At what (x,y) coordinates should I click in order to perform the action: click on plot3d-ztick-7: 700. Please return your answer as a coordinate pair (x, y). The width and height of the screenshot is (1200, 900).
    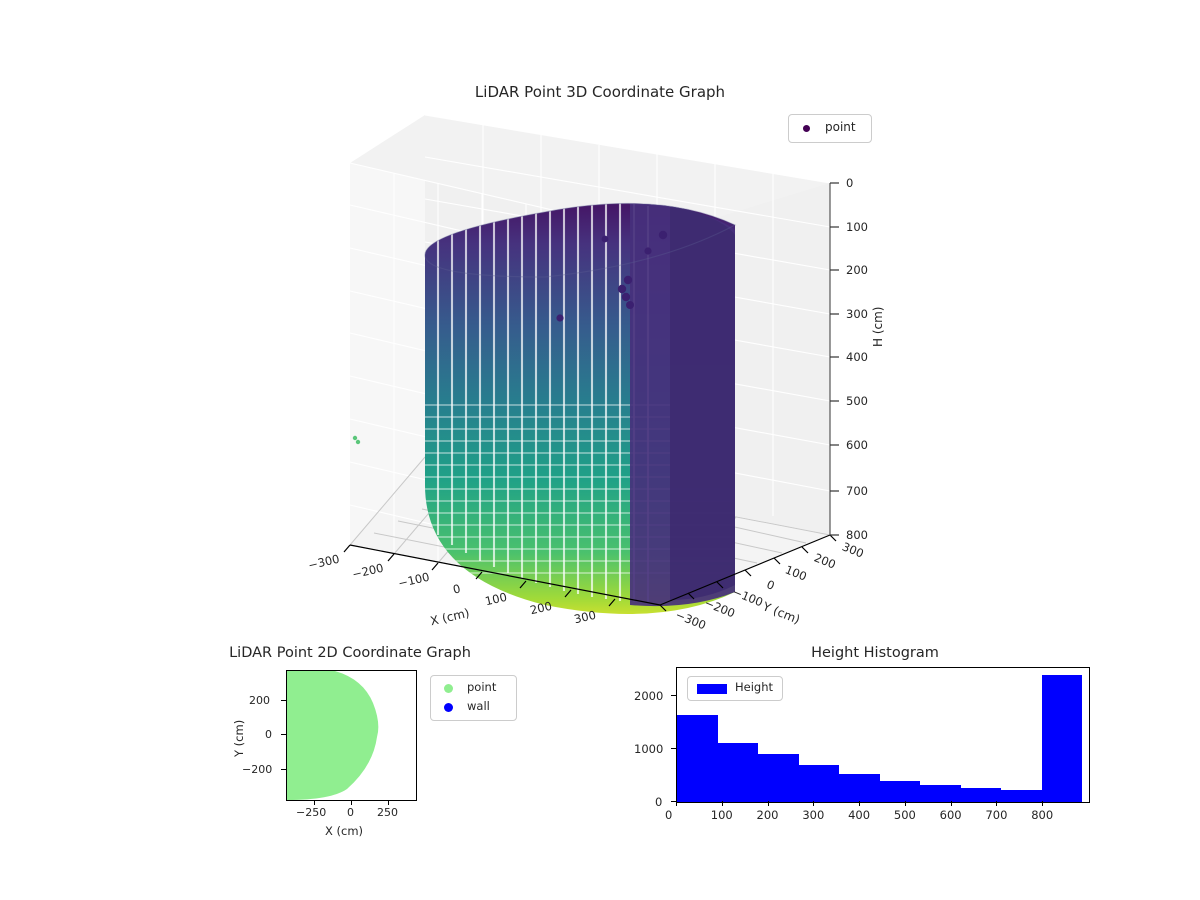
    Looking at the image, I should click on (857, 491).